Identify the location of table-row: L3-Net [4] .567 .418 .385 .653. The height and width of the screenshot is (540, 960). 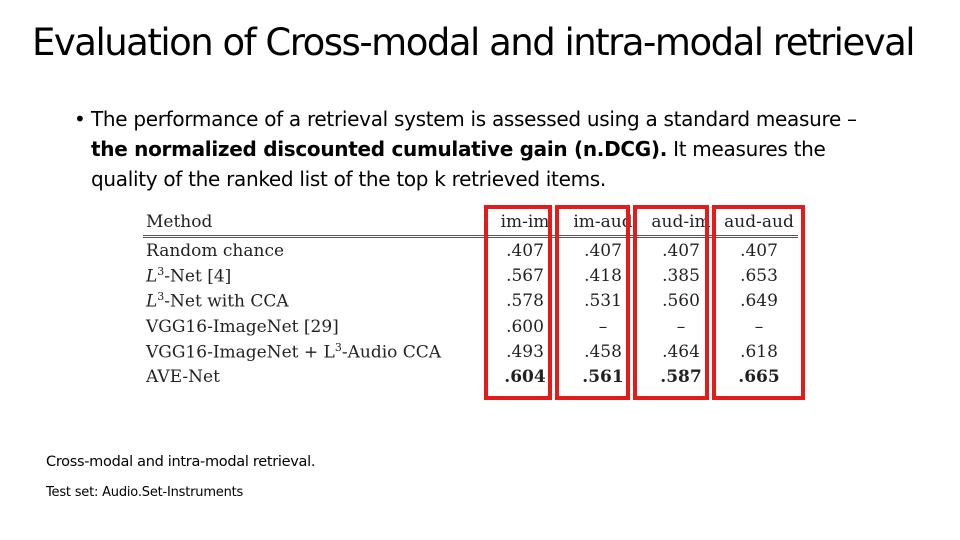
(470, 275).